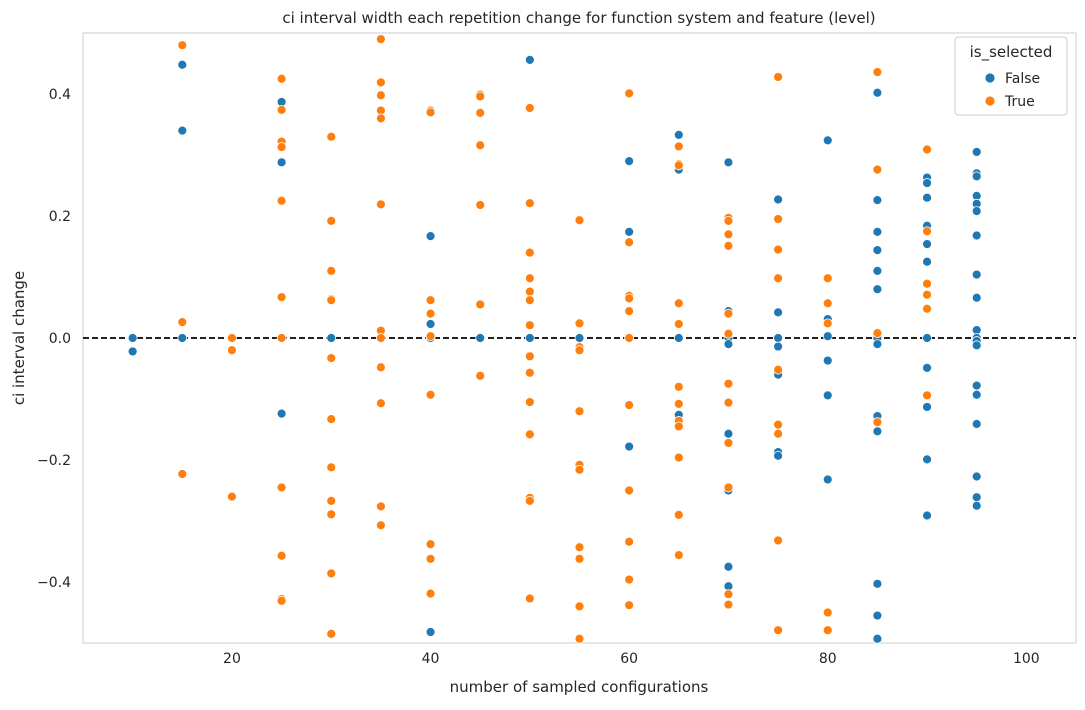 This screenshot has height=710, width=1085. Describe the element at coordinates (1019, 102) in the screenshot. I see `legend-label-true: True` at that location.